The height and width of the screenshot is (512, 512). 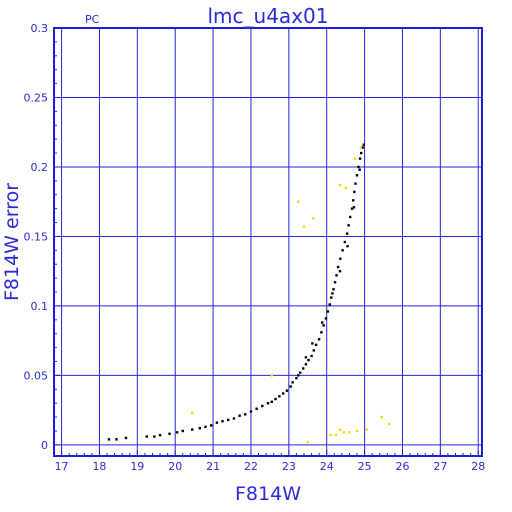 What do you see at coordinates (268, 494) in the screenshot?
I see `x-axis-title: F814W` at bounding box center [268, 494].